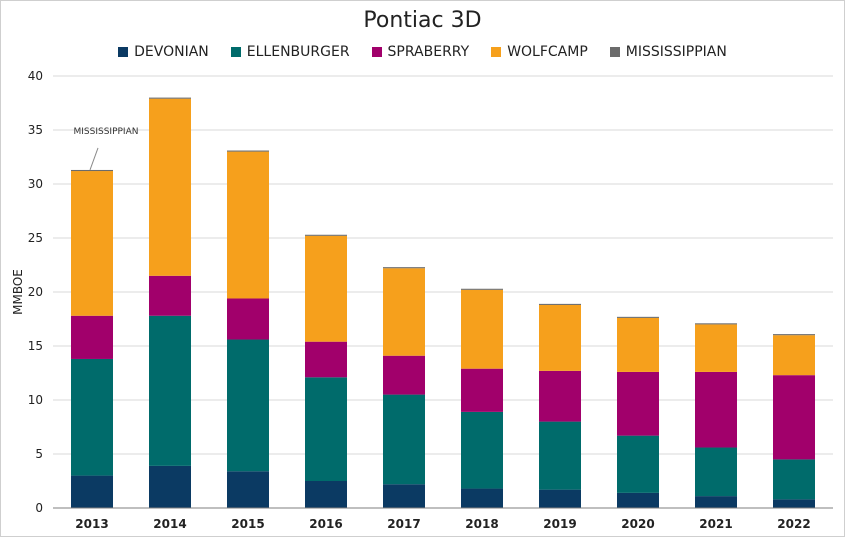 This screenshot has height=537, width=845. What do you see at coordinates (35, 184) in the screenshot?
I see `y-tick-label: 30` at bounding box center [35, 184].